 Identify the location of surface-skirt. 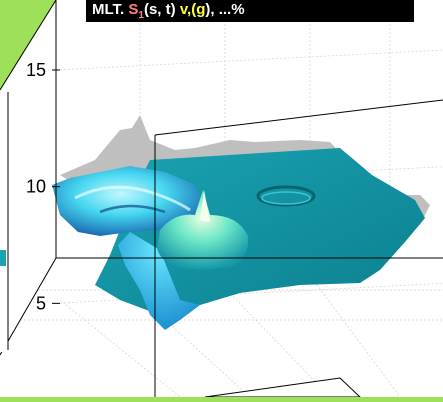
(159, 281).